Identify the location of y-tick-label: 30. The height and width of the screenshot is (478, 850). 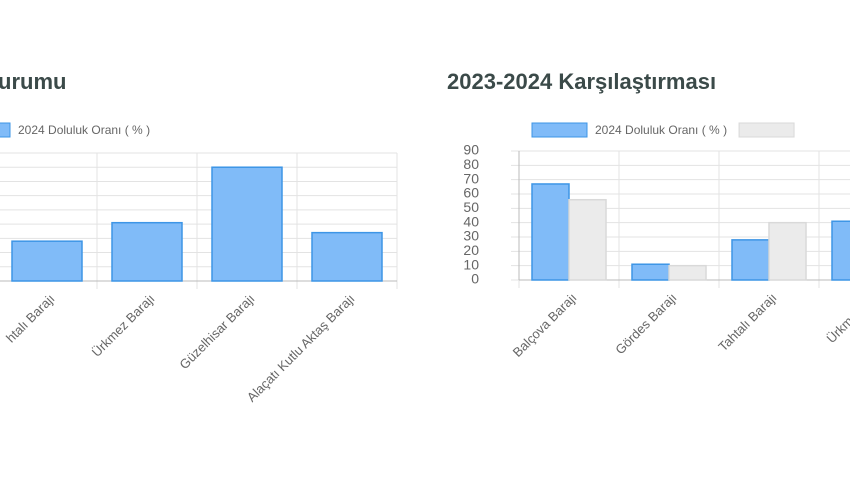
(471, 236).